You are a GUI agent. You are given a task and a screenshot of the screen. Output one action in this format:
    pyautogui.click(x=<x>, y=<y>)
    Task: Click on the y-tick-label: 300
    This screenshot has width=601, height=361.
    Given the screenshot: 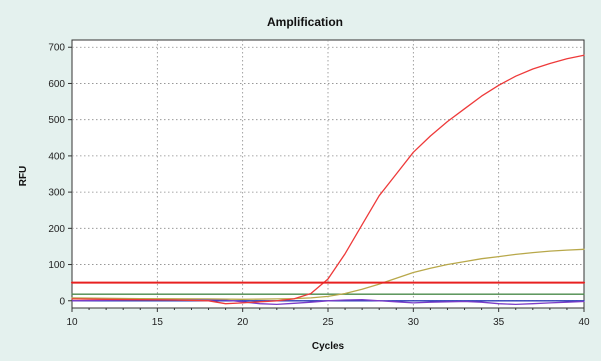 What is the action you would take?
    pyautogui.click(x=56, y=193)
    